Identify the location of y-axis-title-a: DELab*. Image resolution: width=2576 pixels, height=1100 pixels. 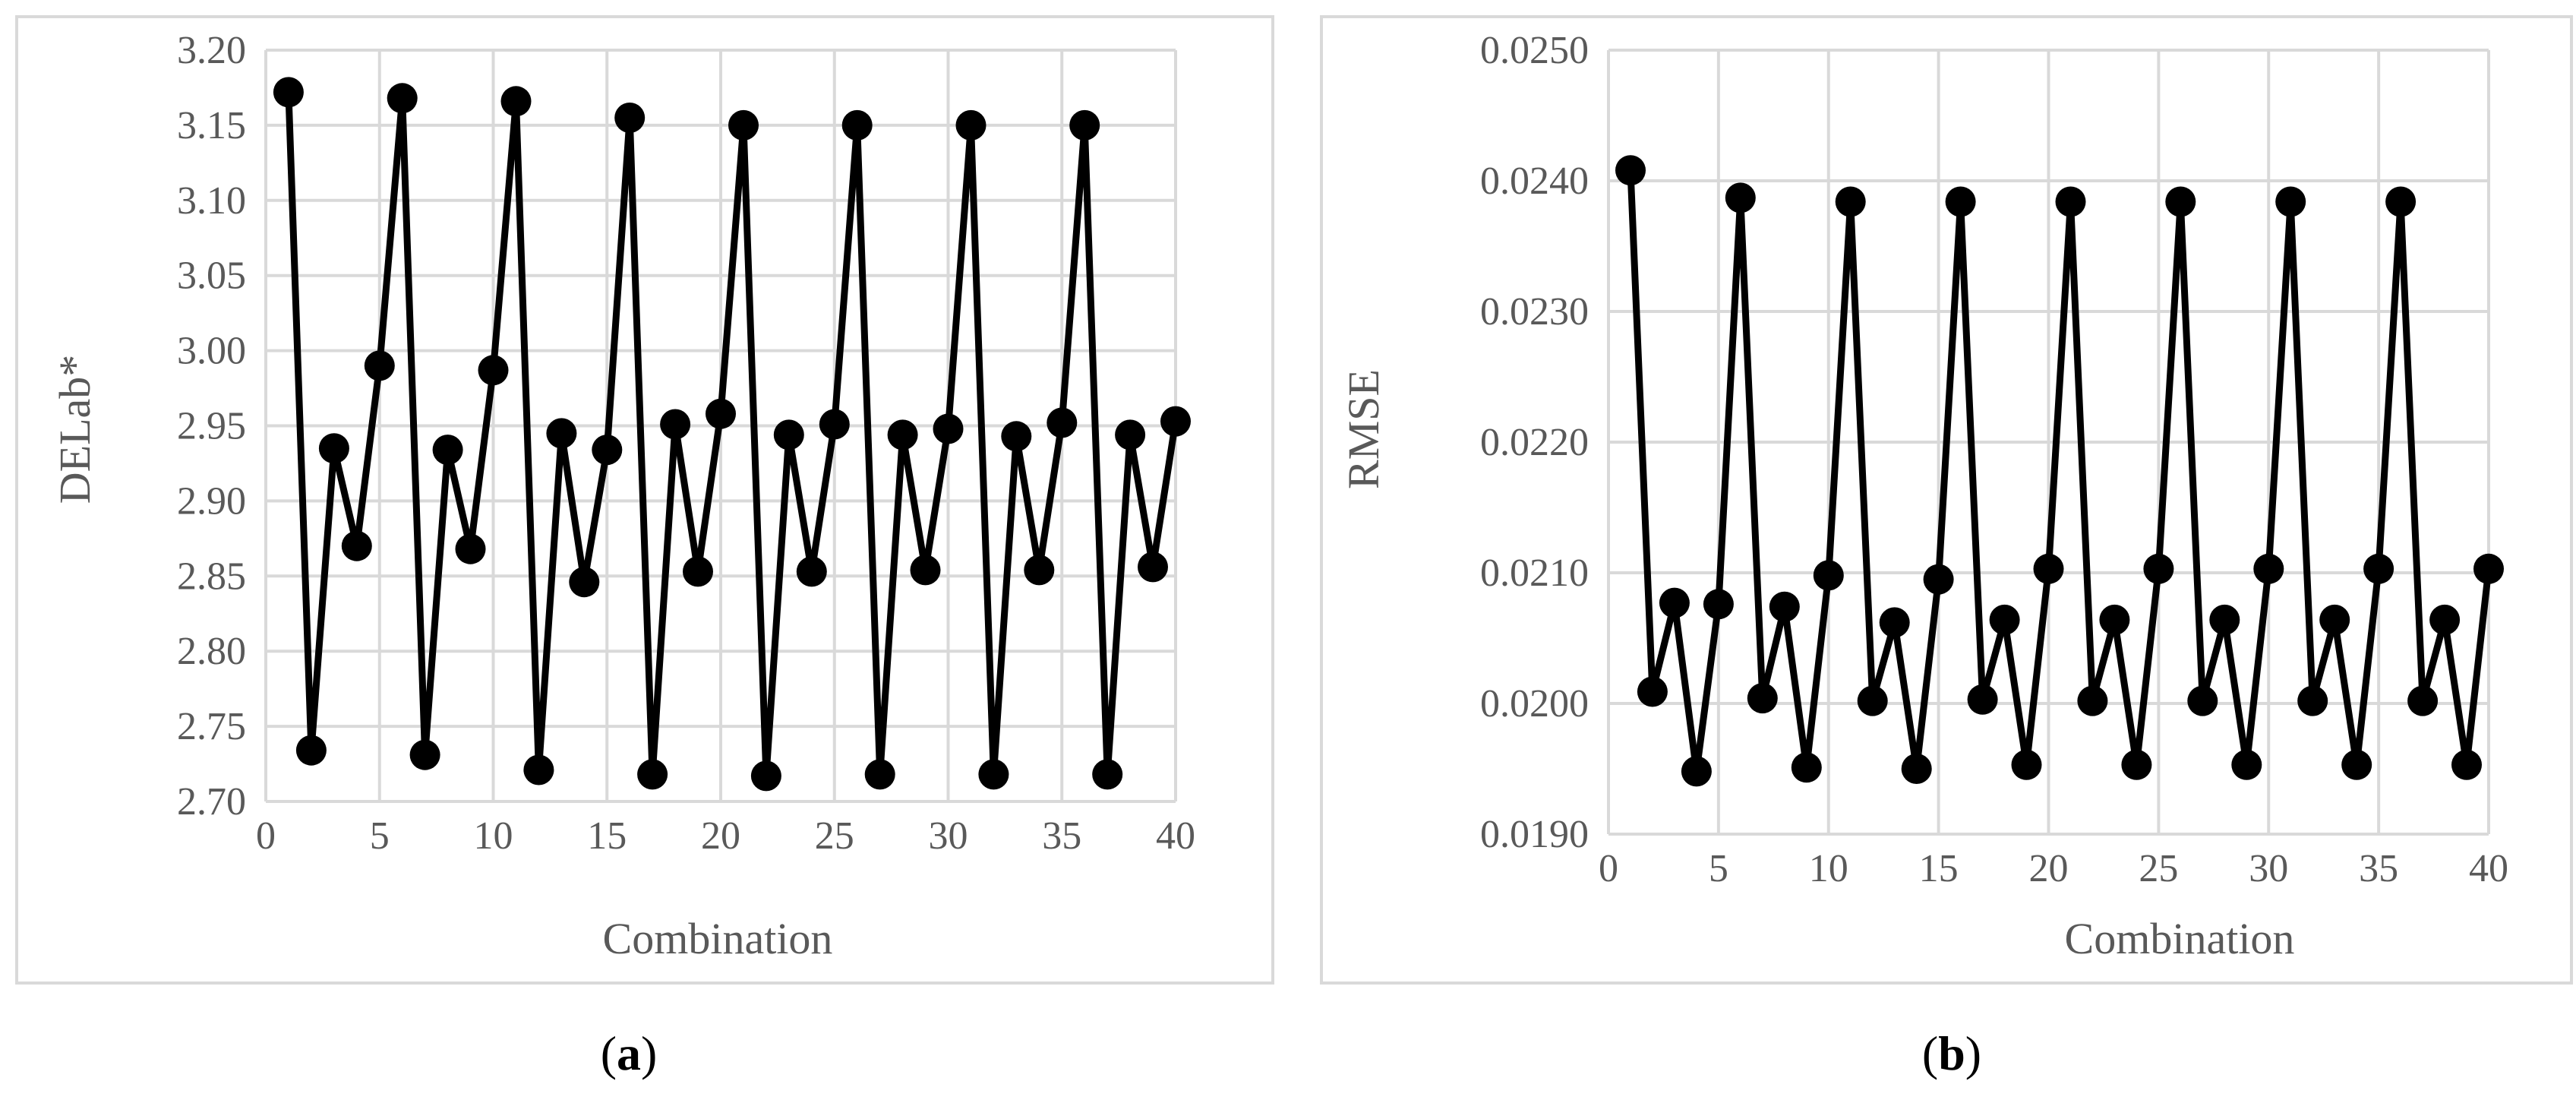
(74, 429).